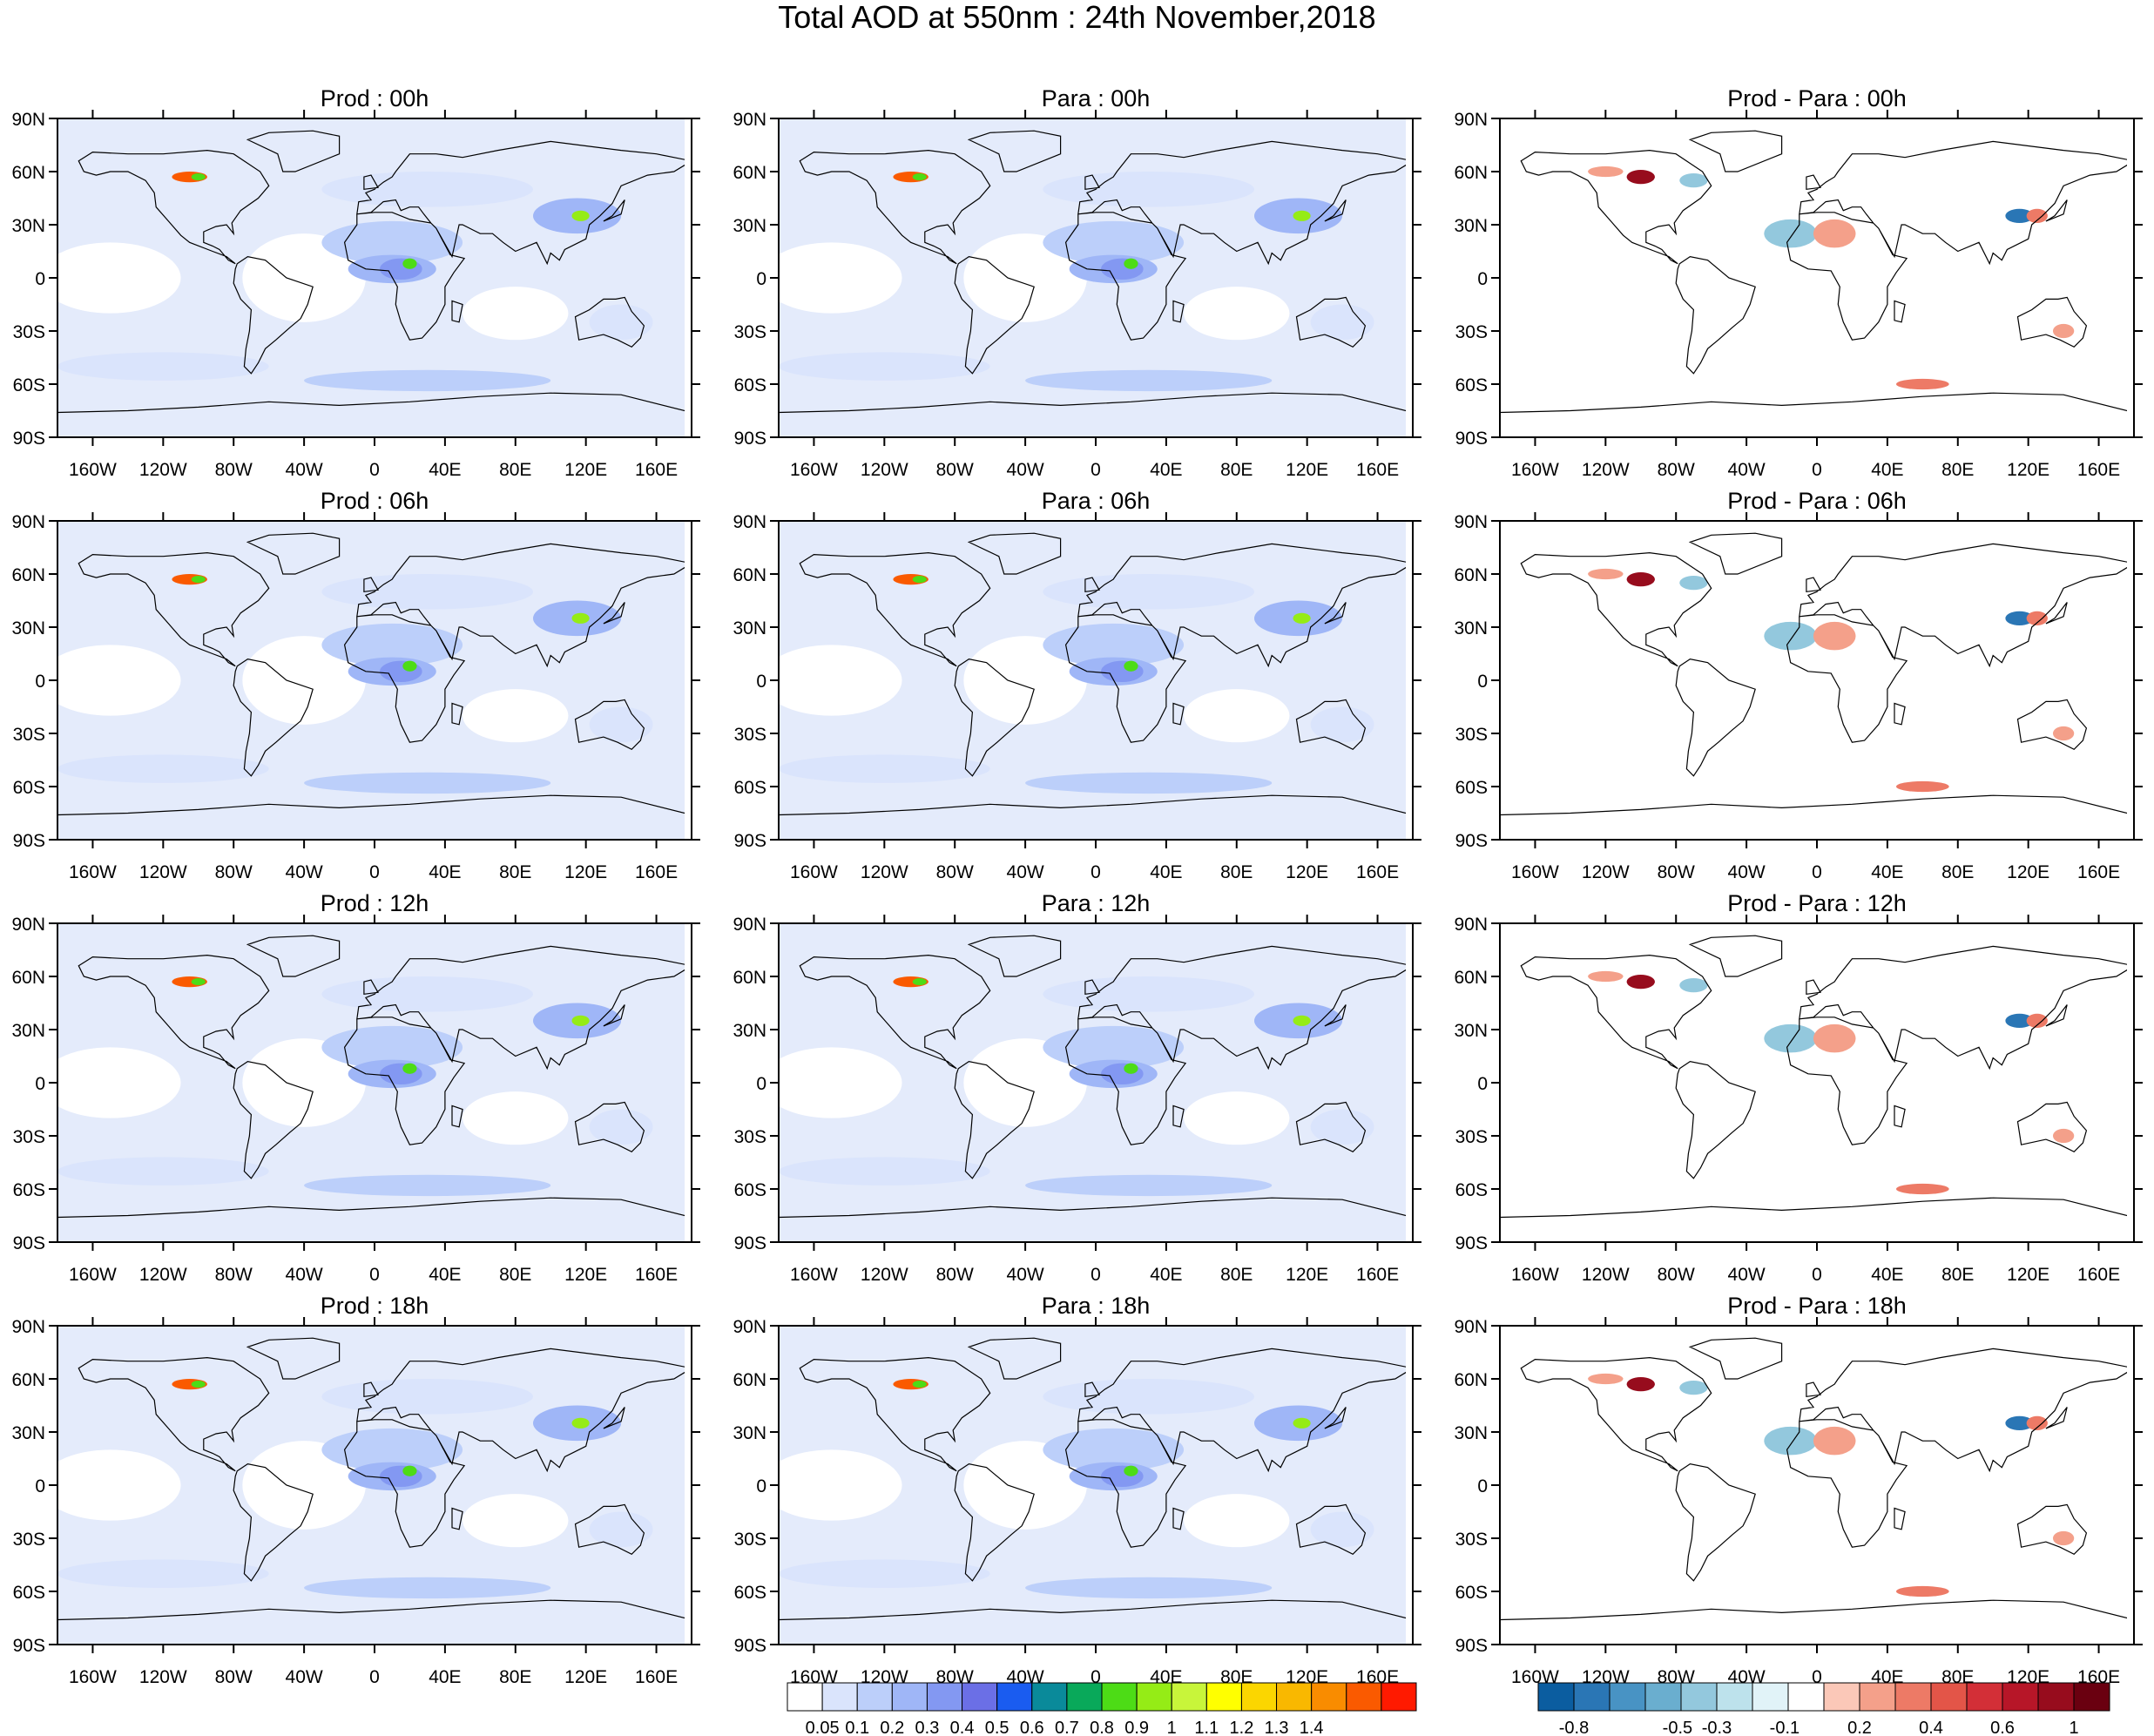 This screenshot has height=1736, width=2154. Describe the element at coordinates (1717, 1727) in the screenshot. I see `colorbar-label: -0.3` at that location.